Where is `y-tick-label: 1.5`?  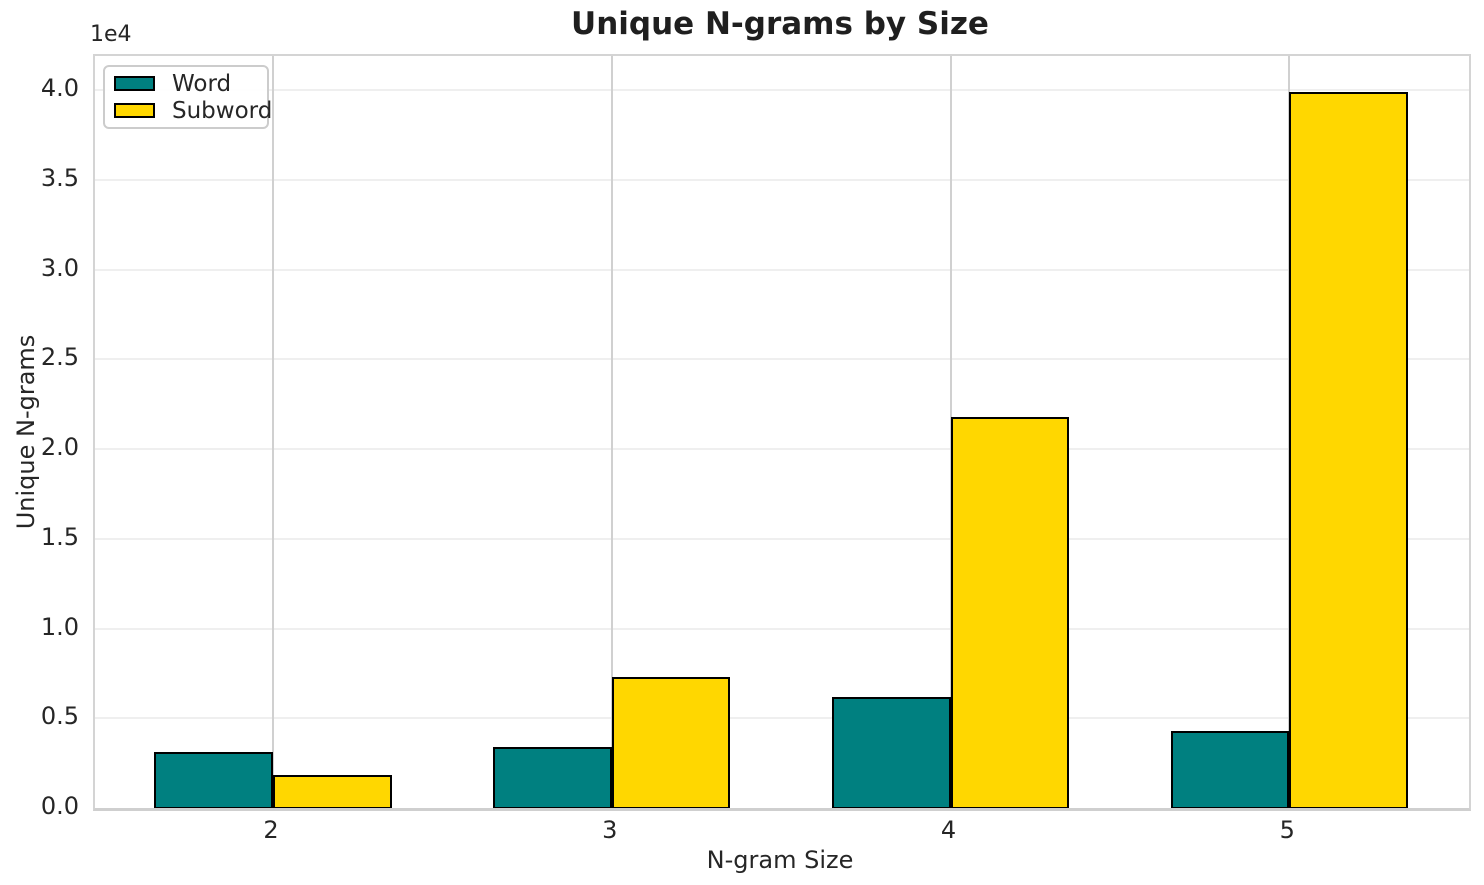
y-tick-label: 1.5 is located at coordinates (59, 536).